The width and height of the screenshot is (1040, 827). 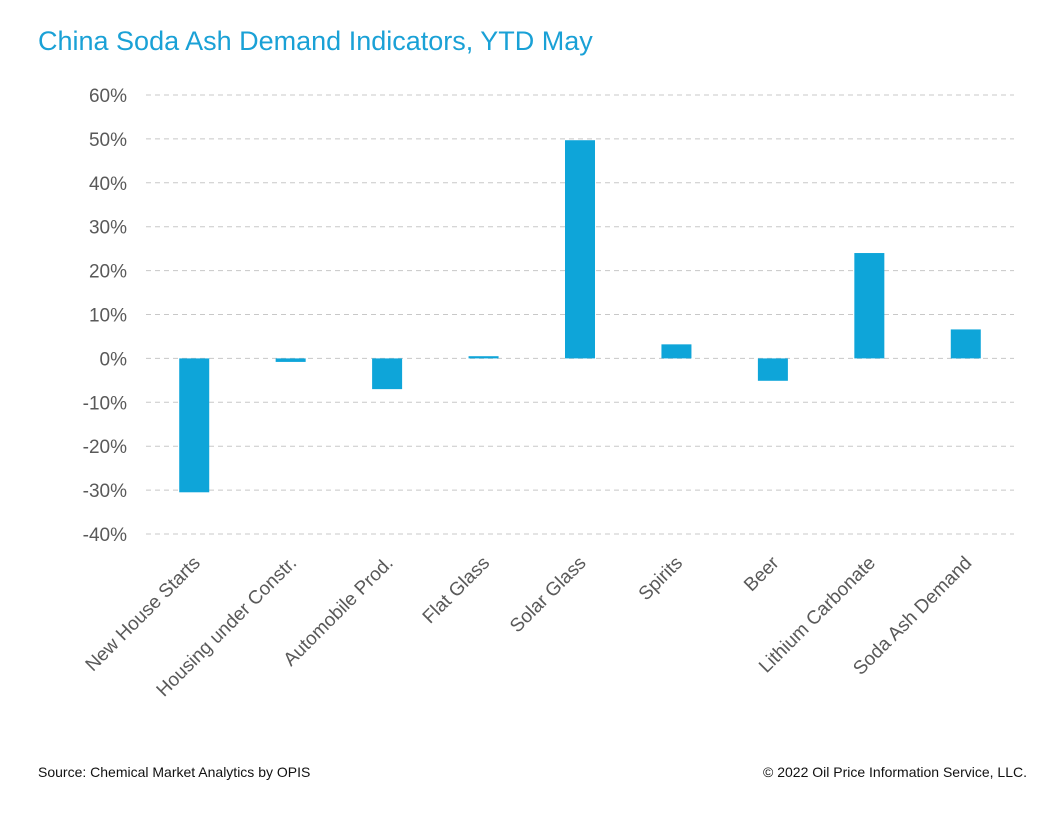 I want to click on y-tick-label: 50%, so click(x=108, y=140).